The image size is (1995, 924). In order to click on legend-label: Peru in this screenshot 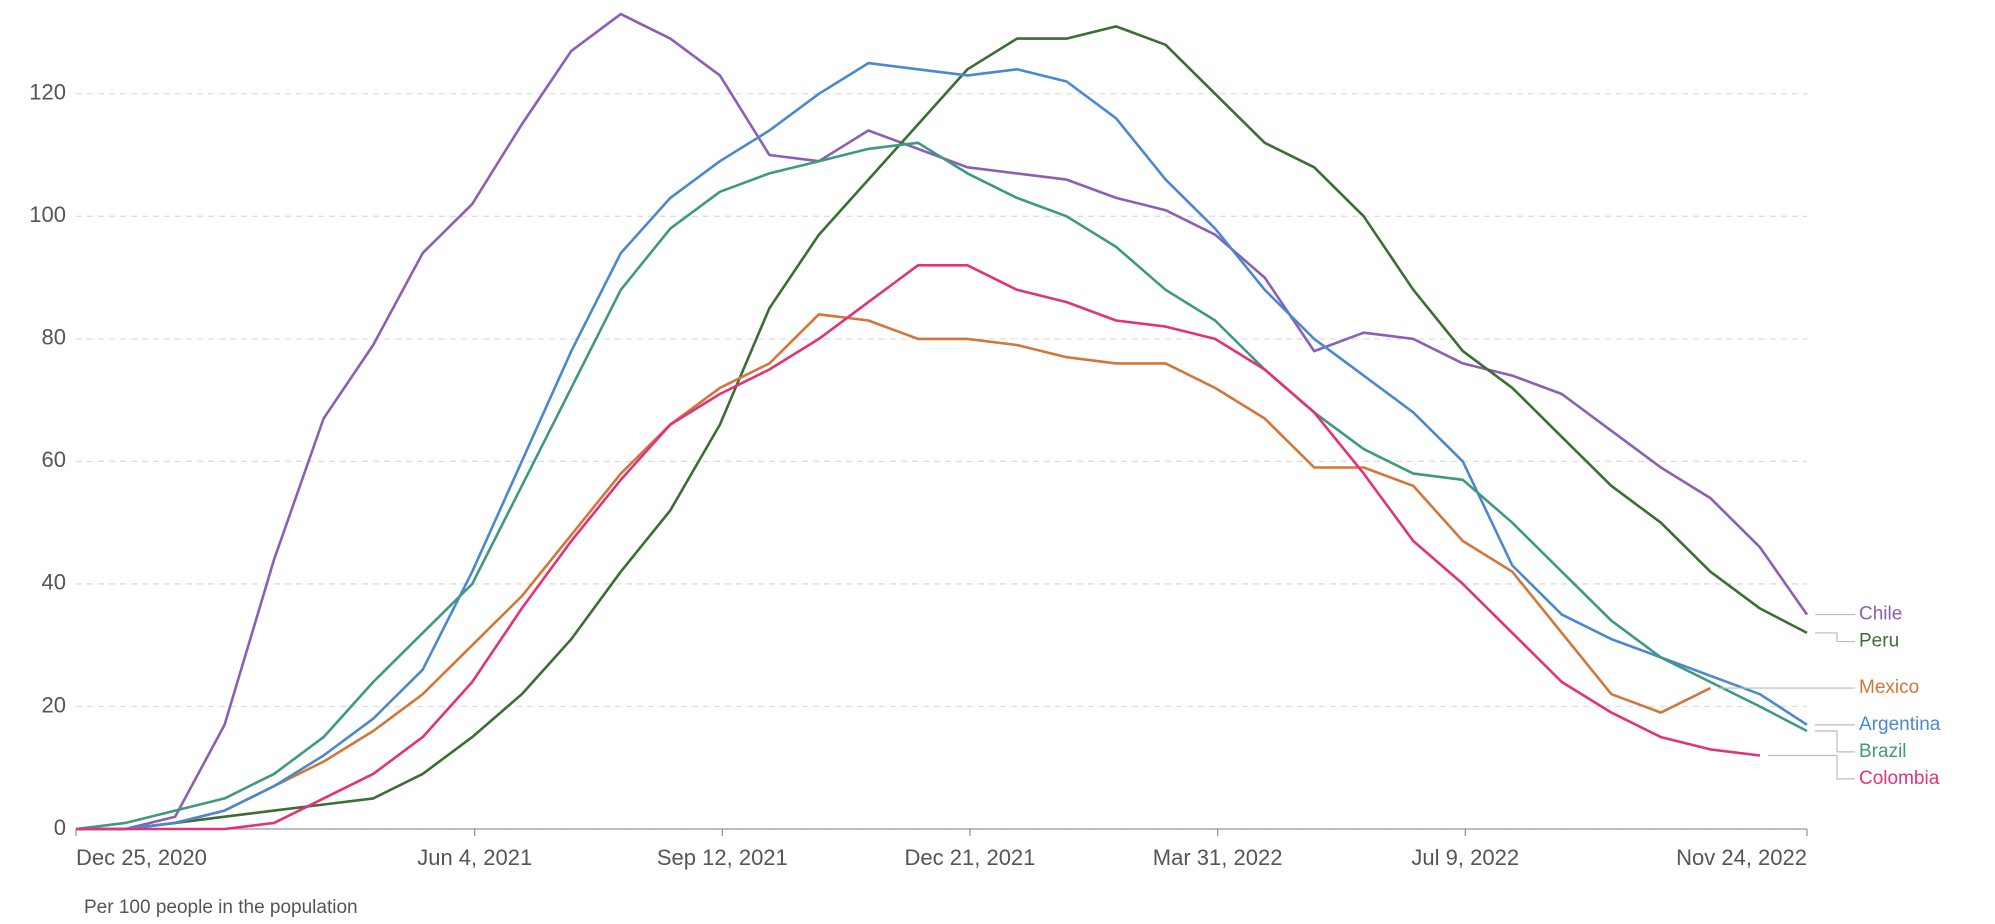, I will do `click(1879, 641)`.